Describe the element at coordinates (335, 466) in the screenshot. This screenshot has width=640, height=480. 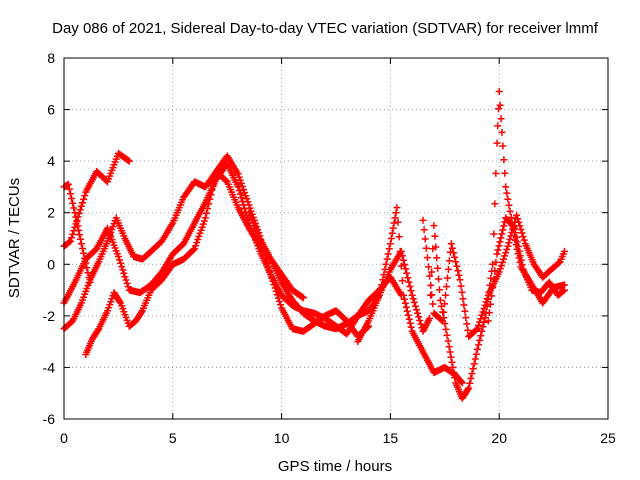
I see `x-axis-label: GPS time / hours` at that location.